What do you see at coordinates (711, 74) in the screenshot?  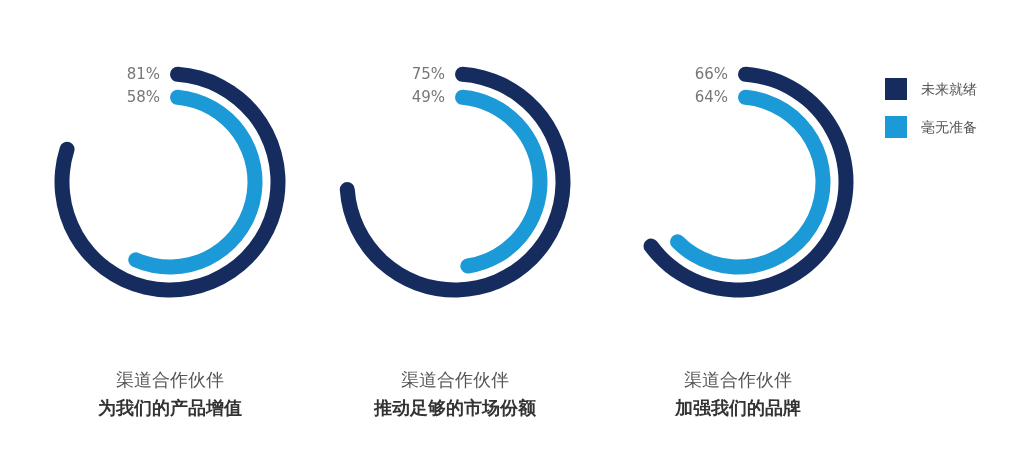 I see `data-label: 66%` at bounding box center [711, 74].